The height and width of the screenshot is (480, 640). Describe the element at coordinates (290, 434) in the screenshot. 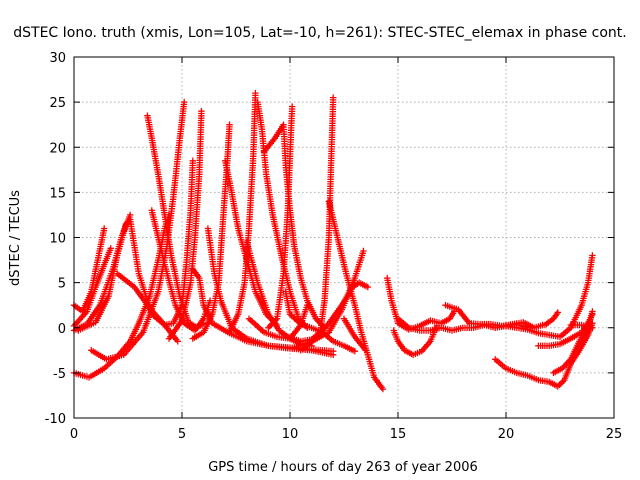

I see `x-tick-label: 10` at that location.